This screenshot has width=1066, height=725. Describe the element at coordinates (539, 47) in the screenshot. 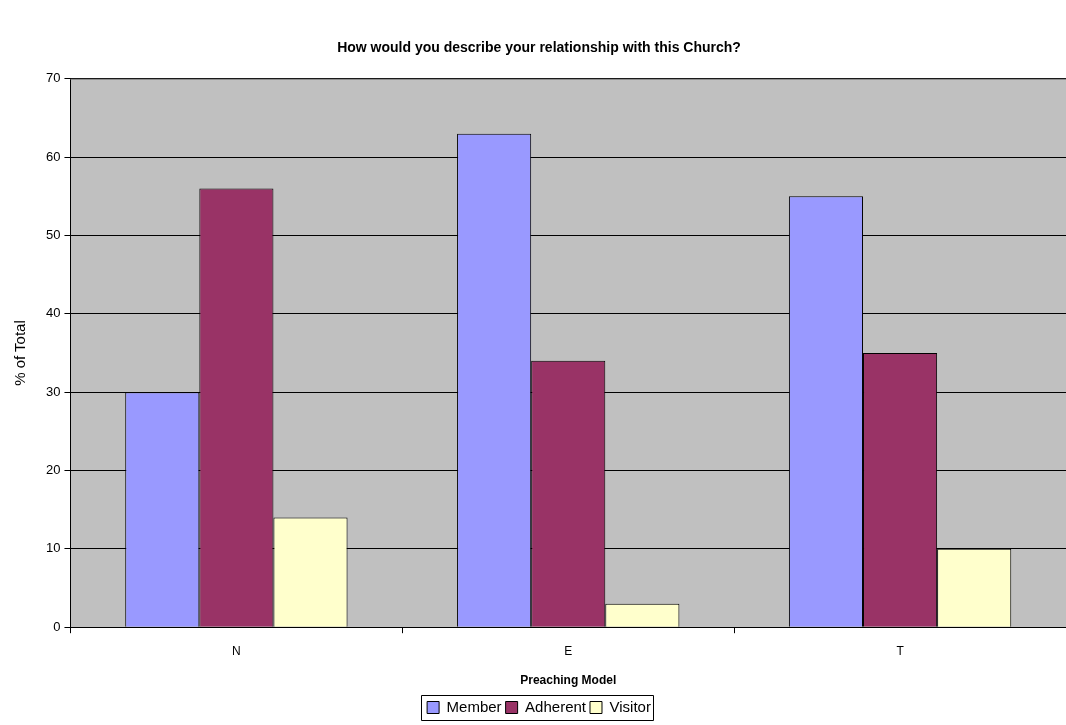

I see `chart-title: How would you describe your relationship with this Church?` at that location.